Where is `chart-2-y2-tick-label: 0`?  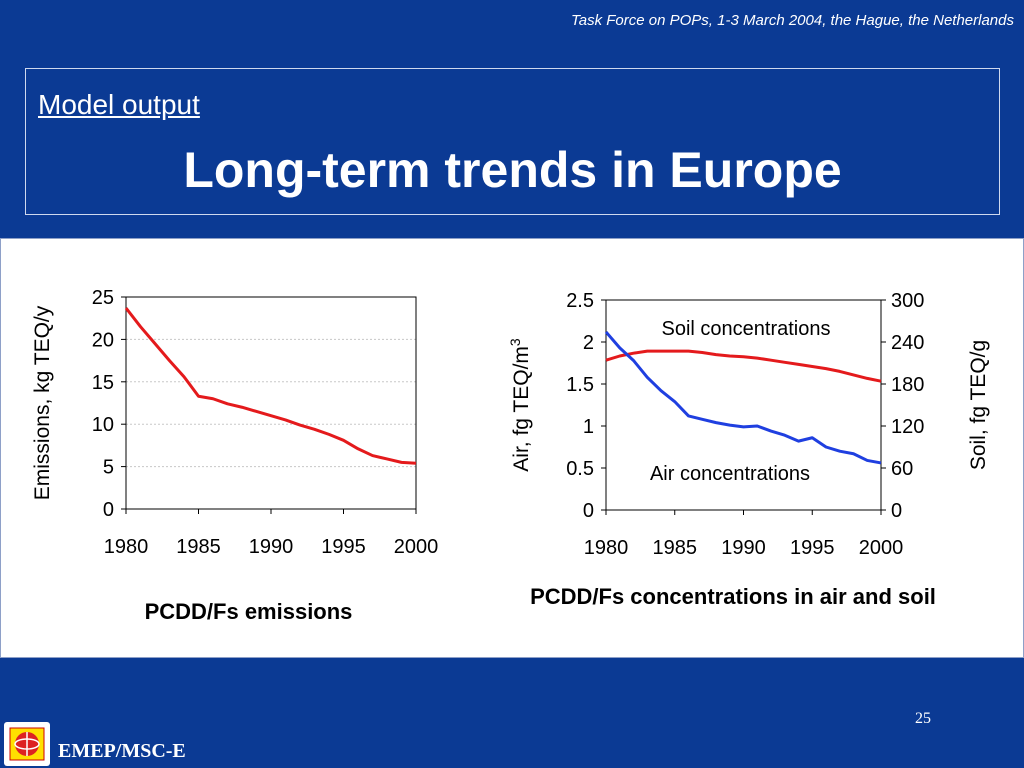 chart-2-y2-tick-label: 0 is located at coordinates (896, 511).